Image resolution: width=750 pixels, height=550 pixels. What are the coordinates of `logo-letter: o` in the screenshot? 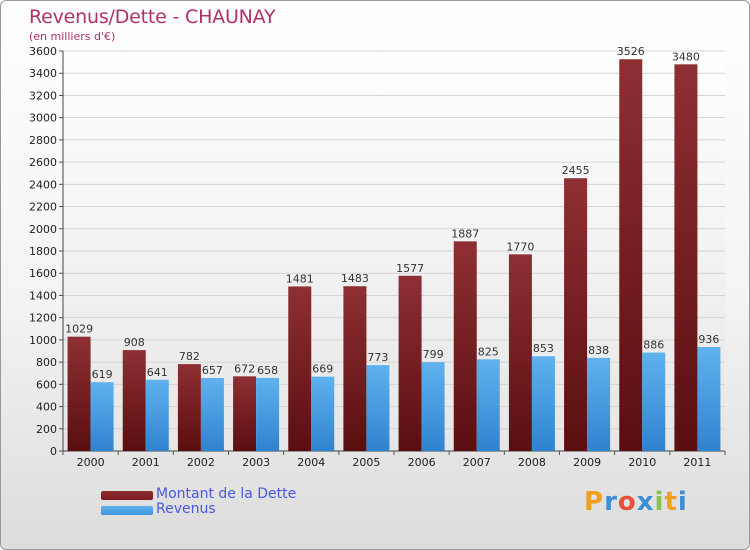 It's located at (627, 502).